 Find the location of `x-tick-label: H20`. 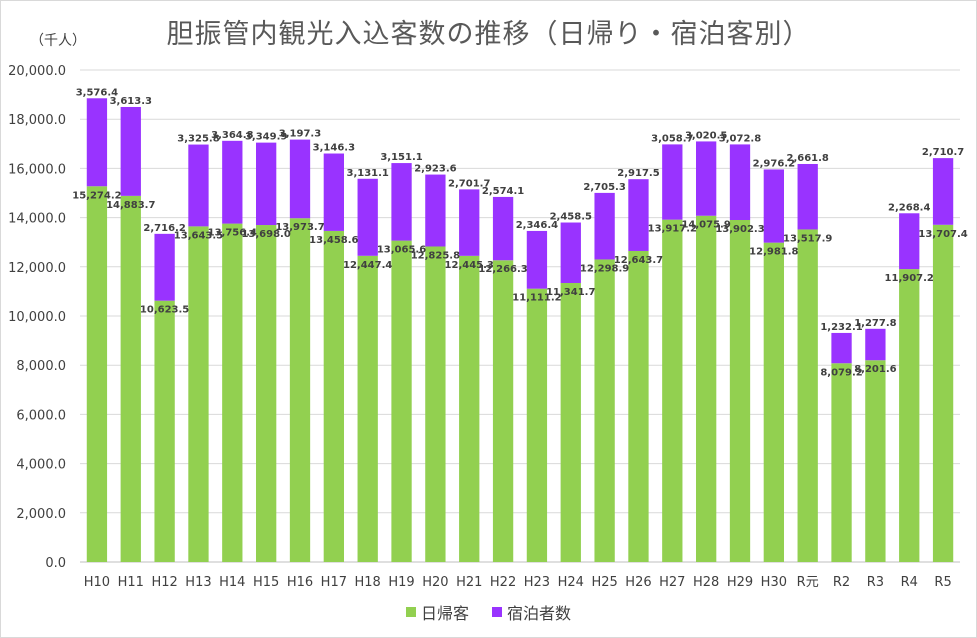

x-tick-label: H20 is located at coordinates (435, 582).